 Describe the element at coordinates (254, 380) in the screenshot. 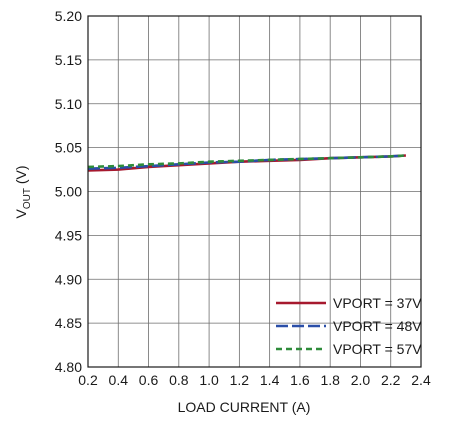

I see `x-tick-labels: 0.2 0.4 0.6 0.8 1.0 1.2 1.4 1.6 1.8 2.0 2.2 2.4` at that location.